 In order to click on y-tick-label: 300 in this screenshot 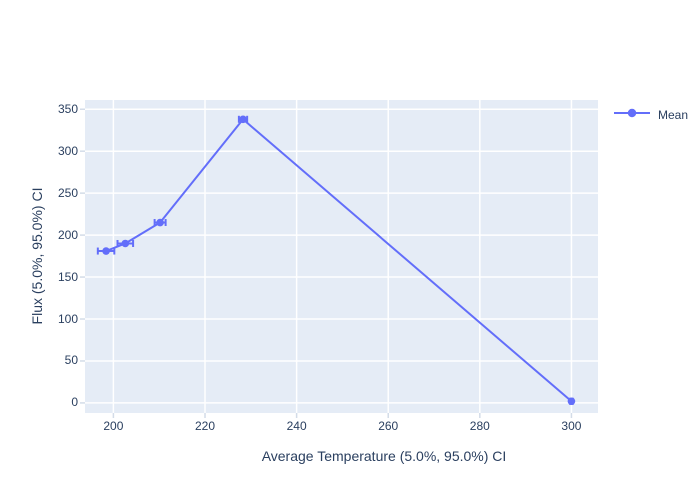, I will do `click(67, 150)`.